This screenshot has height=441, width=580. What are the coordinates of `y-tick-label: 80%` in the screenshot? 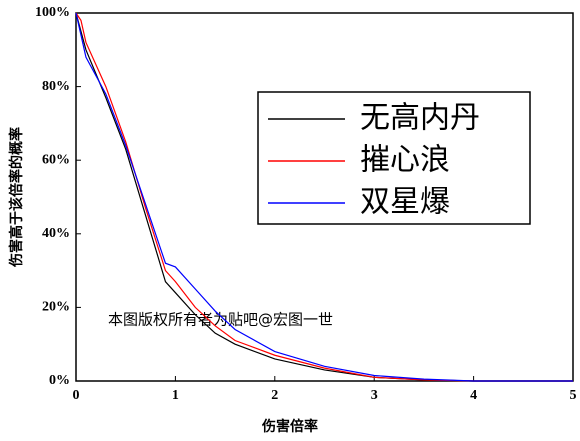 It's located at (56, 86).